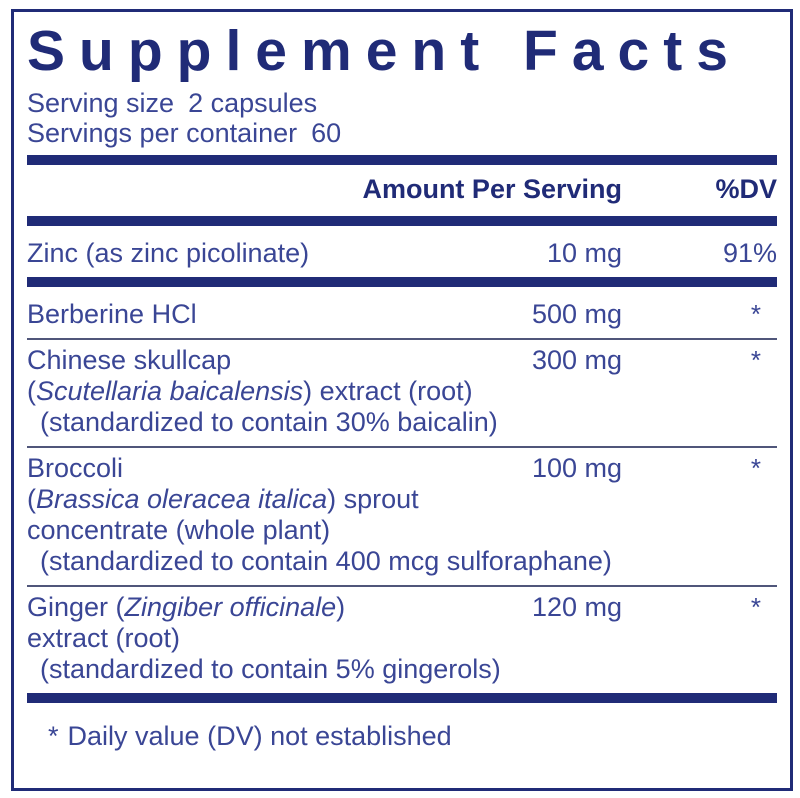  Describe the element at coordinates (402, 133) in the screenshot. I see `servings-per-container-line: Servings per container 60` at that location.